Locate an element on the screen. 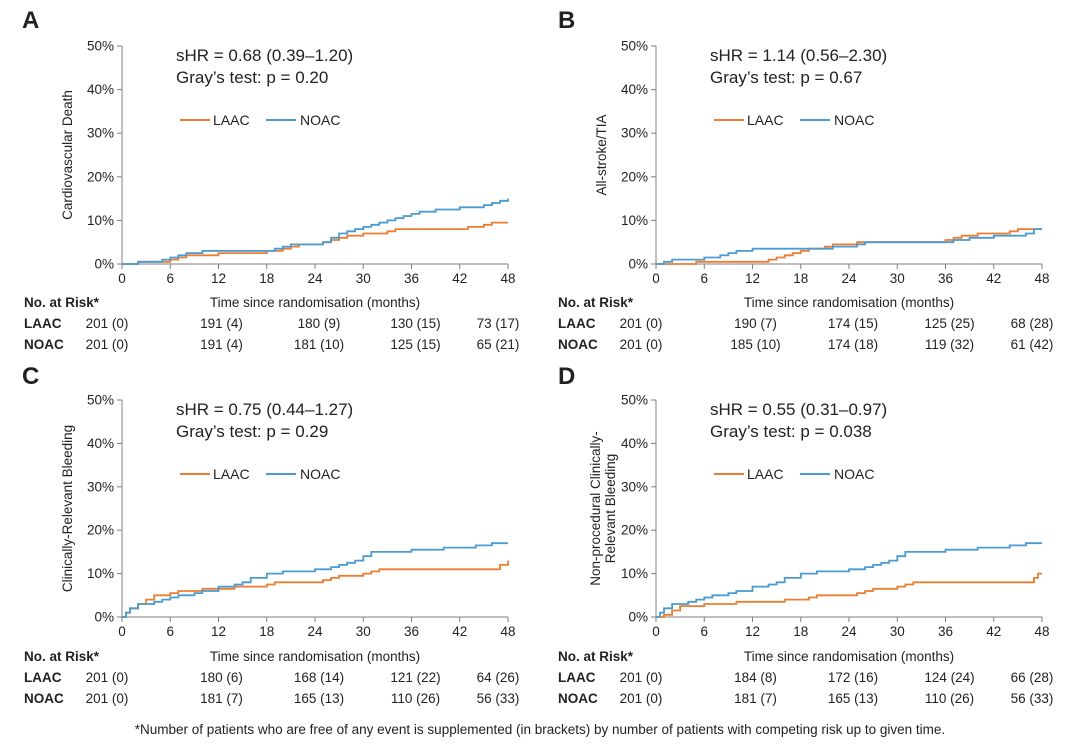  risk-cell: 125 (25) is located at coordinates (949, 323).